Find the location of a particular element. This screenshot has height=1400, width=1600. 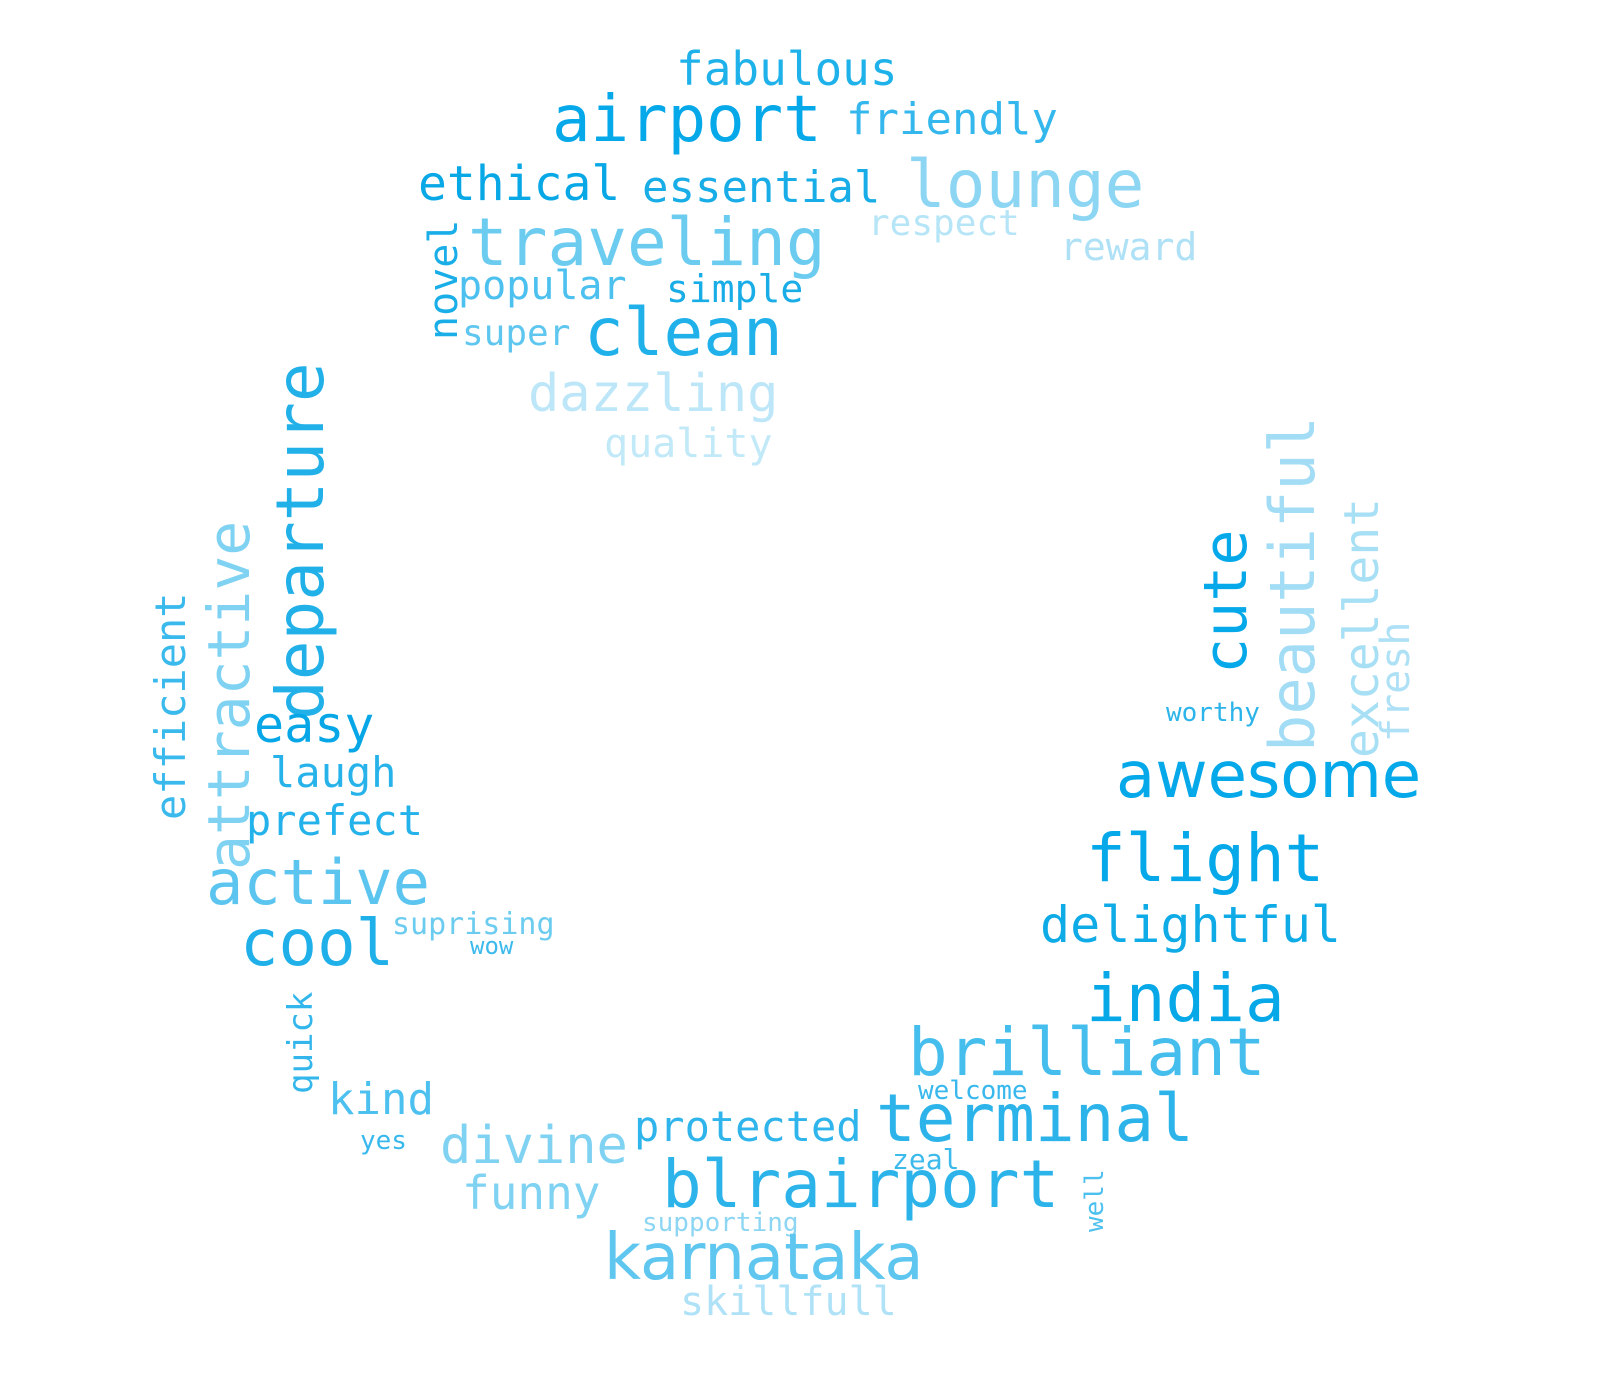

word-essential: essential is located at coordinates (761, 187).